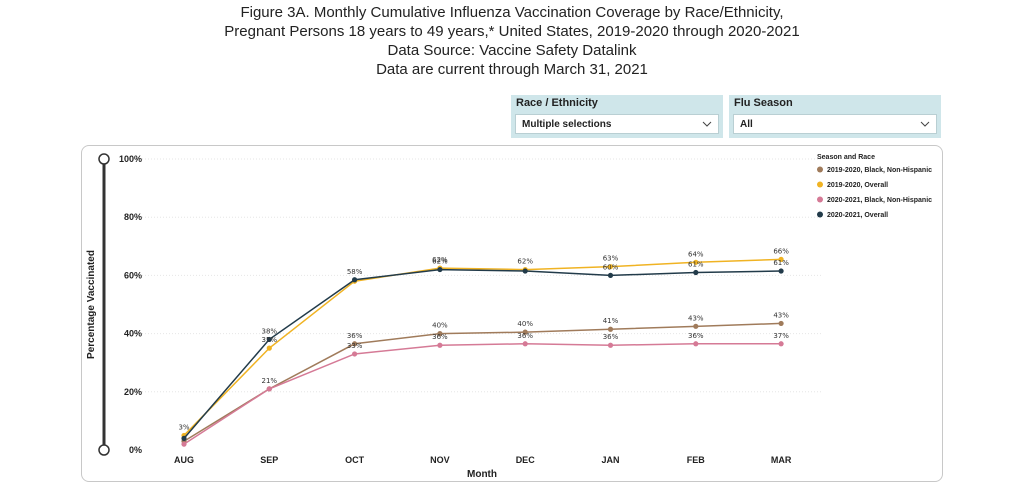 This screenshot has width=1024, height=485. What do you see at coordinates (879, 170) in the screenshot?
I see `legend-entry: 2019-2020, Black, Non-Hispanic` at bounding box center [879, 170].